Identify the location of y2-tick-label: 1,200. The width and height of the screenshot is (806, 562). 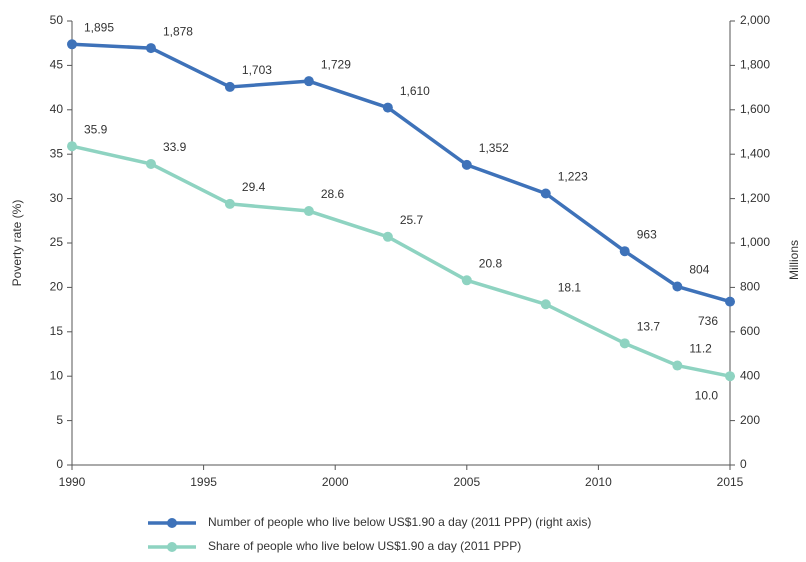
(755, 198).